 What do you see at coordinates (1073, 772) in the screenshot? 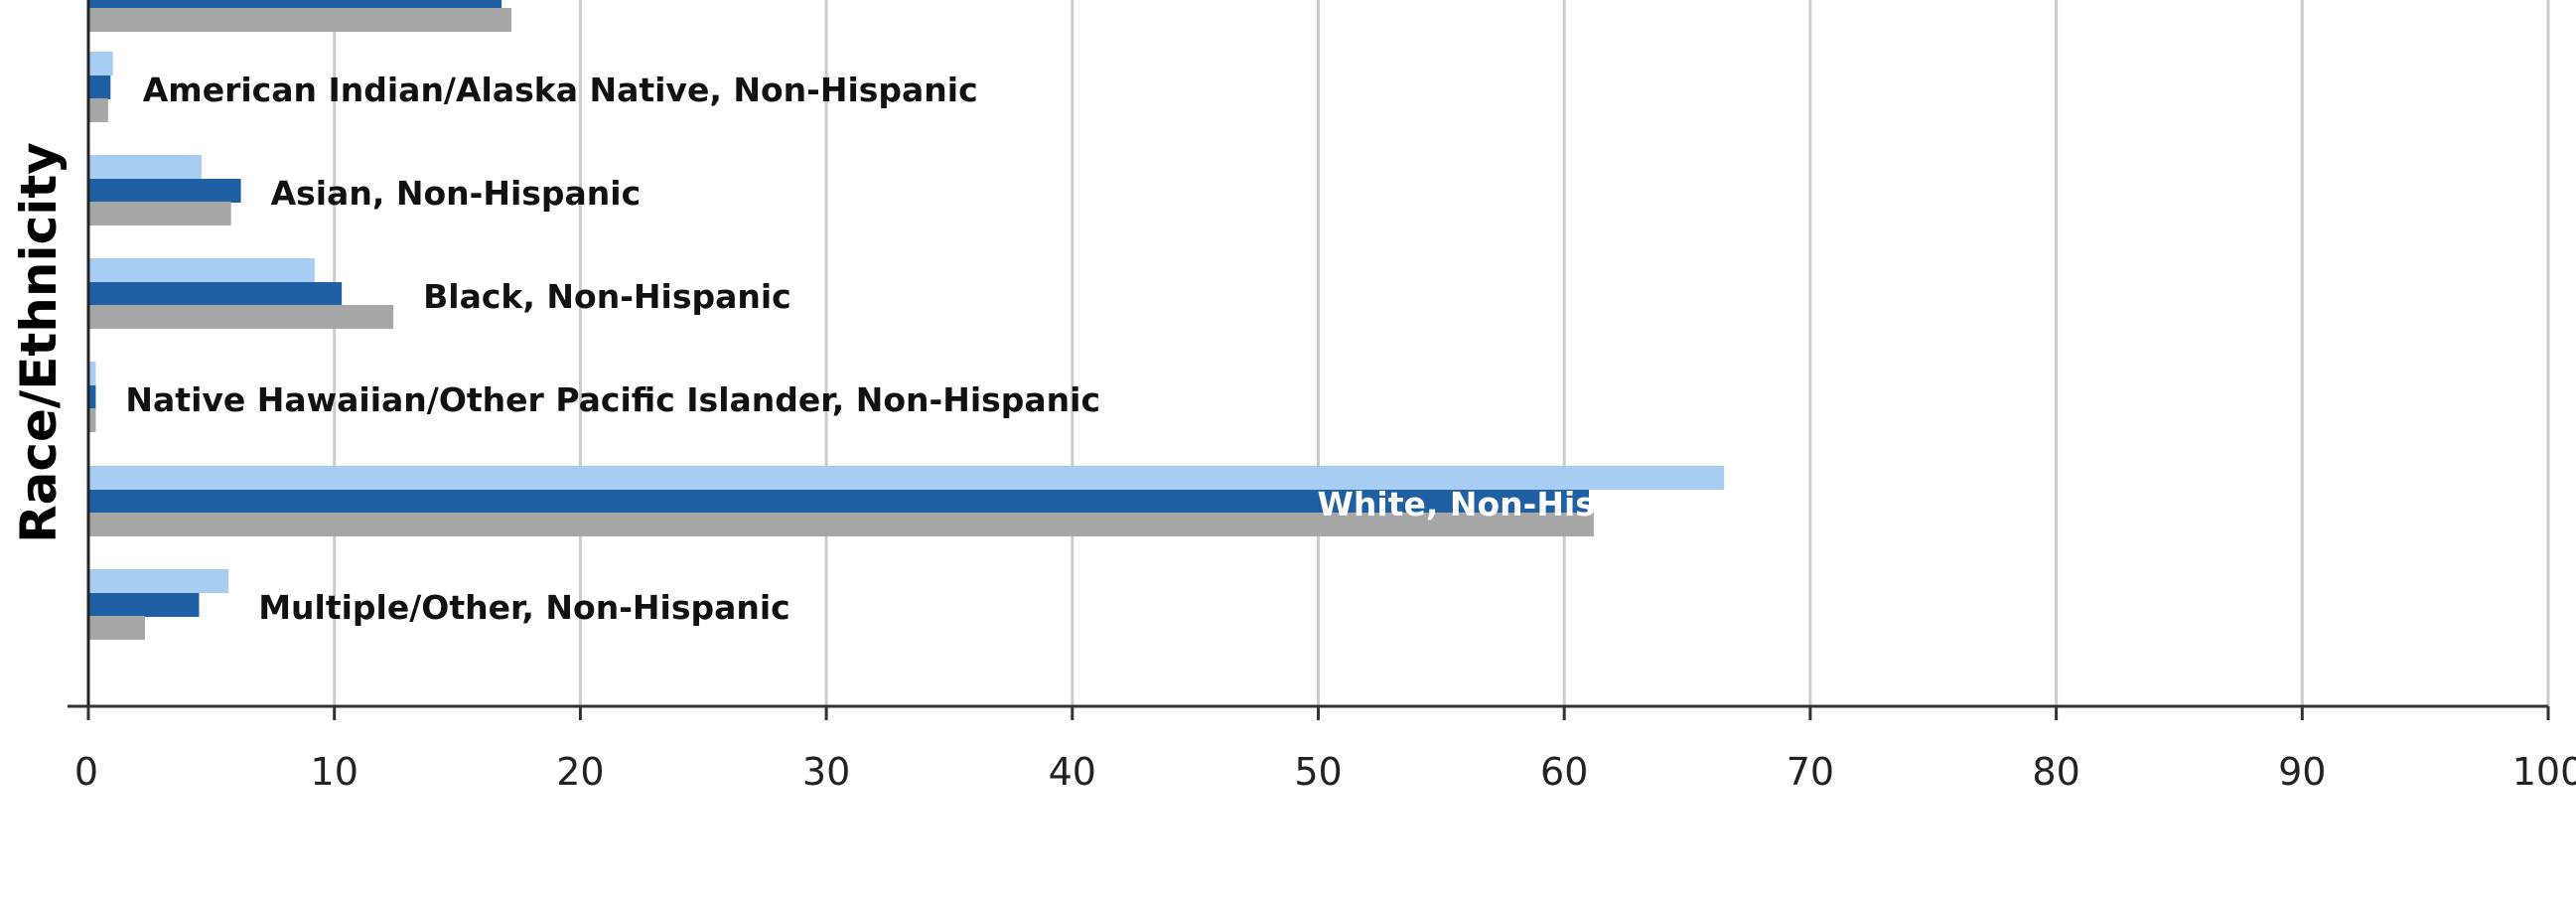
I see `x-tick-label: 40` at bounding box center [1073, 772].